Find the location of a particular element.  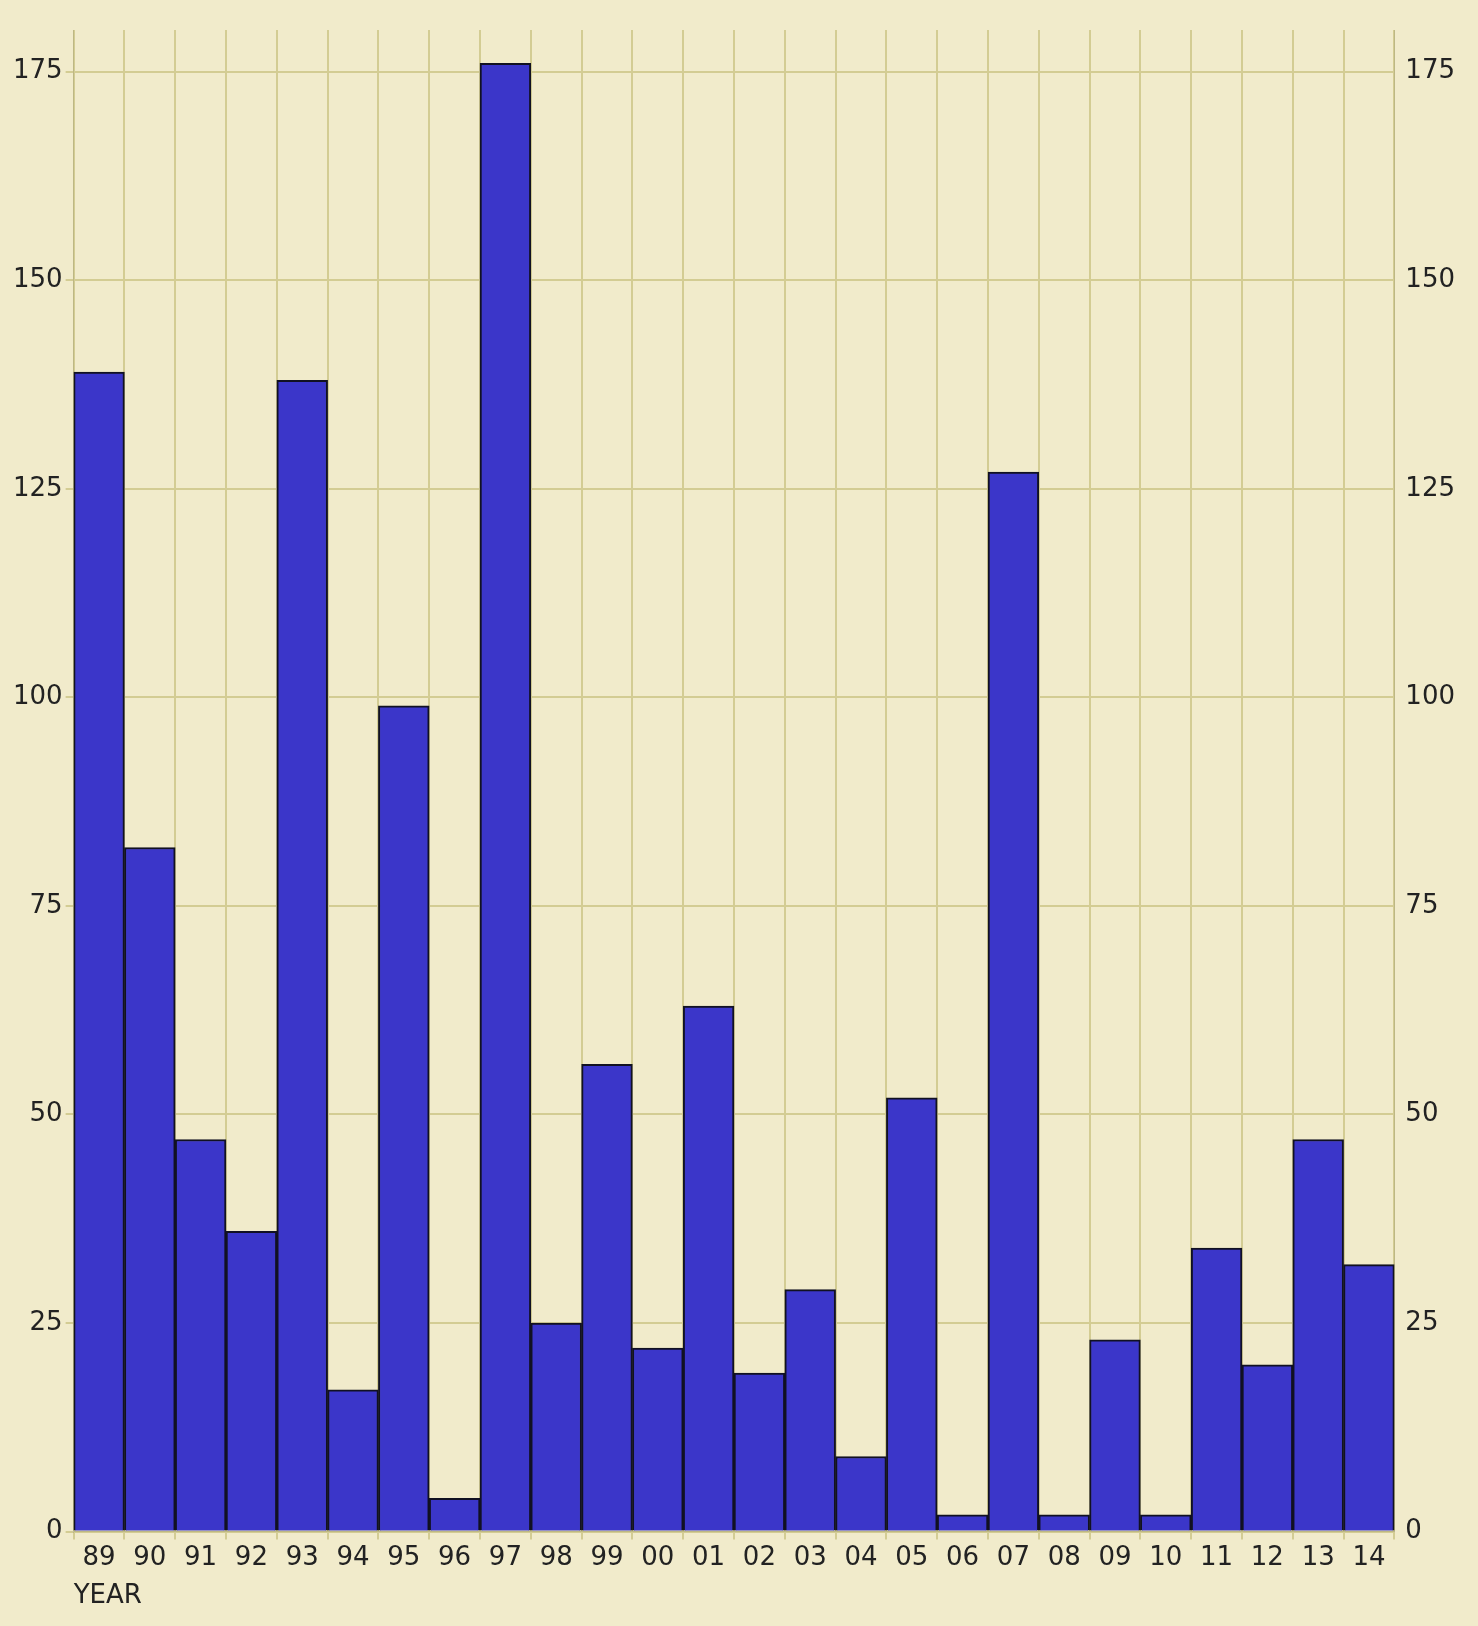

x-tick-label: 02 is located at coordinates (759, 1555).